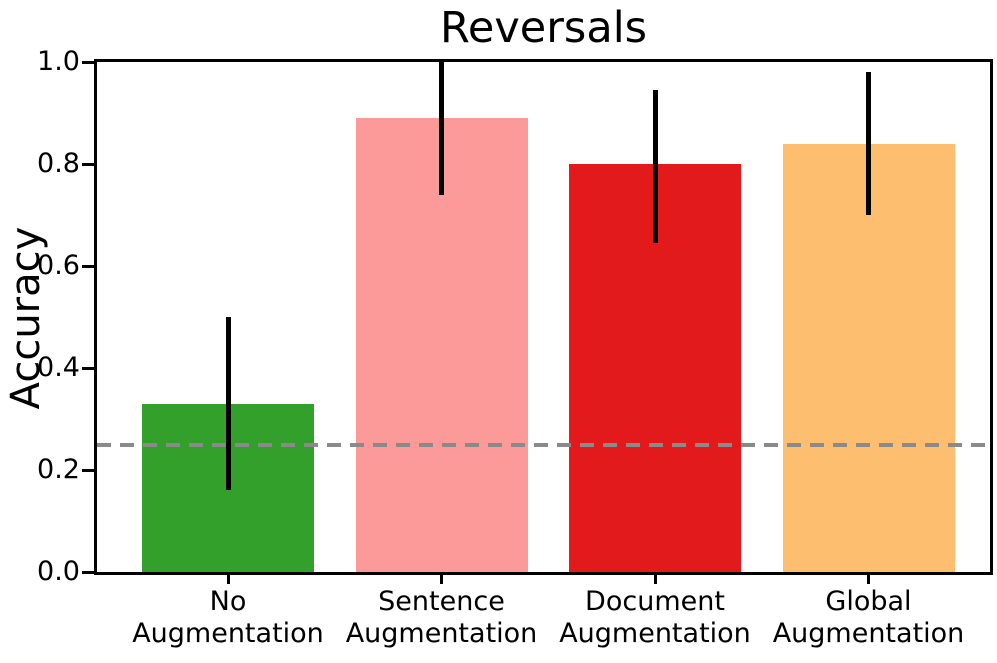 The height and width of the screenshot is (663, 997). I want to click on y-tick-label-5: 1.0, so click(58, 61).